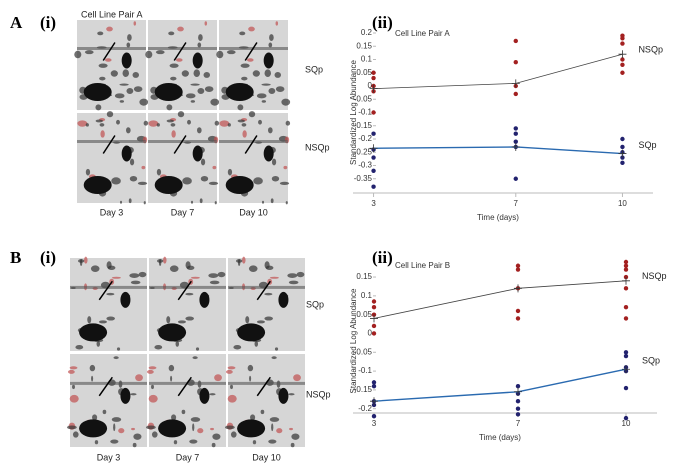  What do you see at coordinates (422, 33) in the screenshot?
I see `chart-title: Cell Line Pair A` at bounding box center [422, 33].